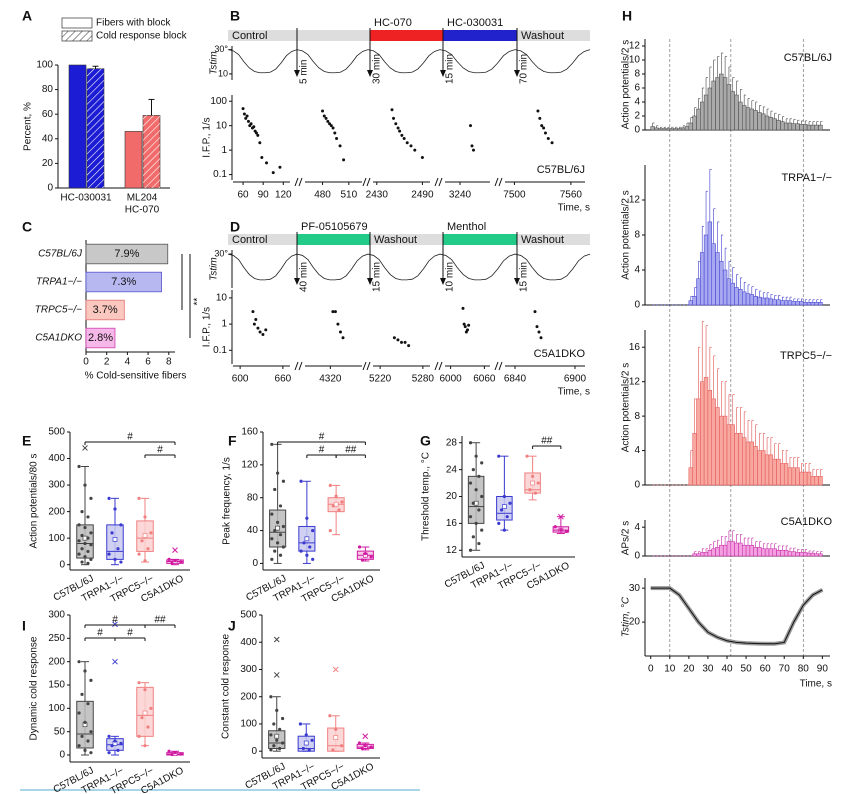 The width and height of the screenshot is (852, 794). What do you see at coordinates (575, 379) in the screenshot?
I see `x-tick-label: 6900` at bounding box center [575, 379].